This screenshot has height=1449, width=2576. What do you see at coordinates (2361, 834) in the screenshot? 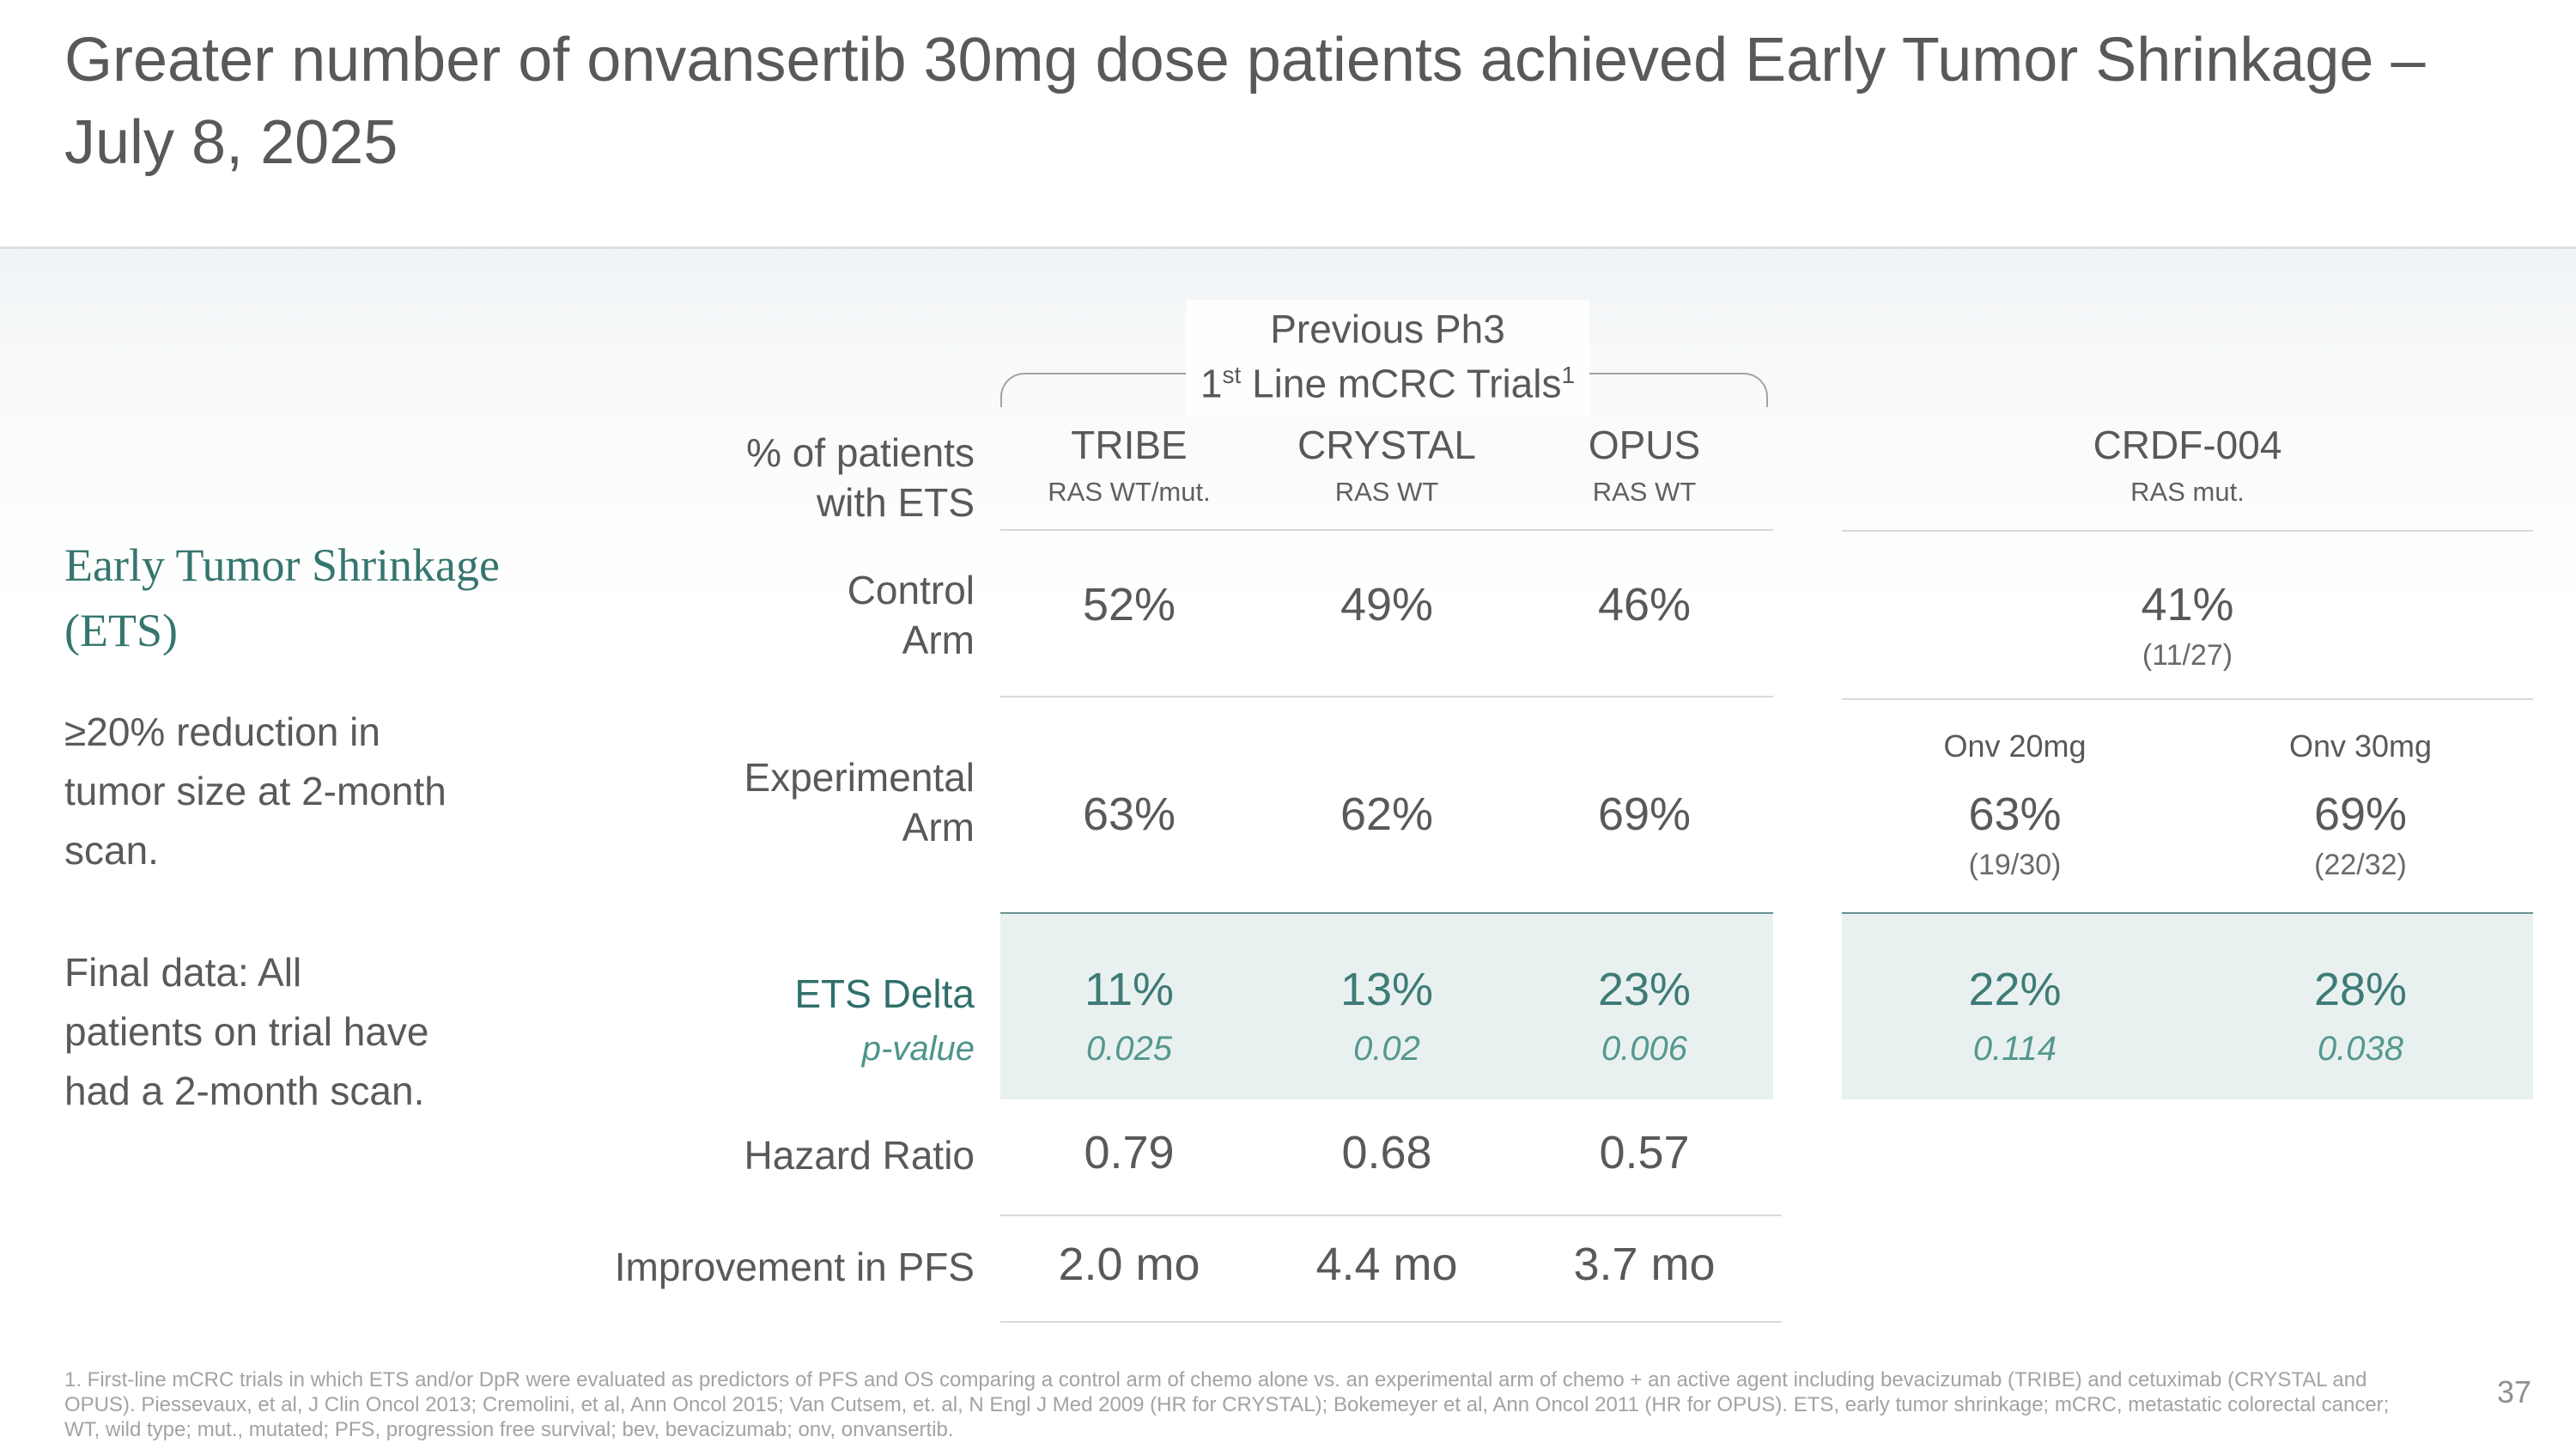
I see `experimental-value-onv-30mg: 69% (22/32)` at bounding box center [2361, 834].